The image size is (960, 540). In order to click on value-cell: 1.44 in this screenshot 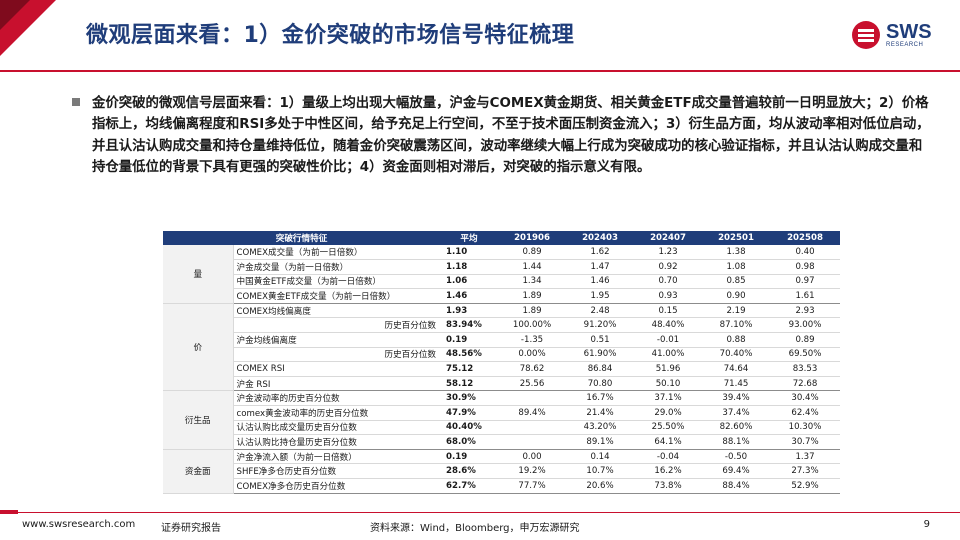, I will do `click(532, 267)`.